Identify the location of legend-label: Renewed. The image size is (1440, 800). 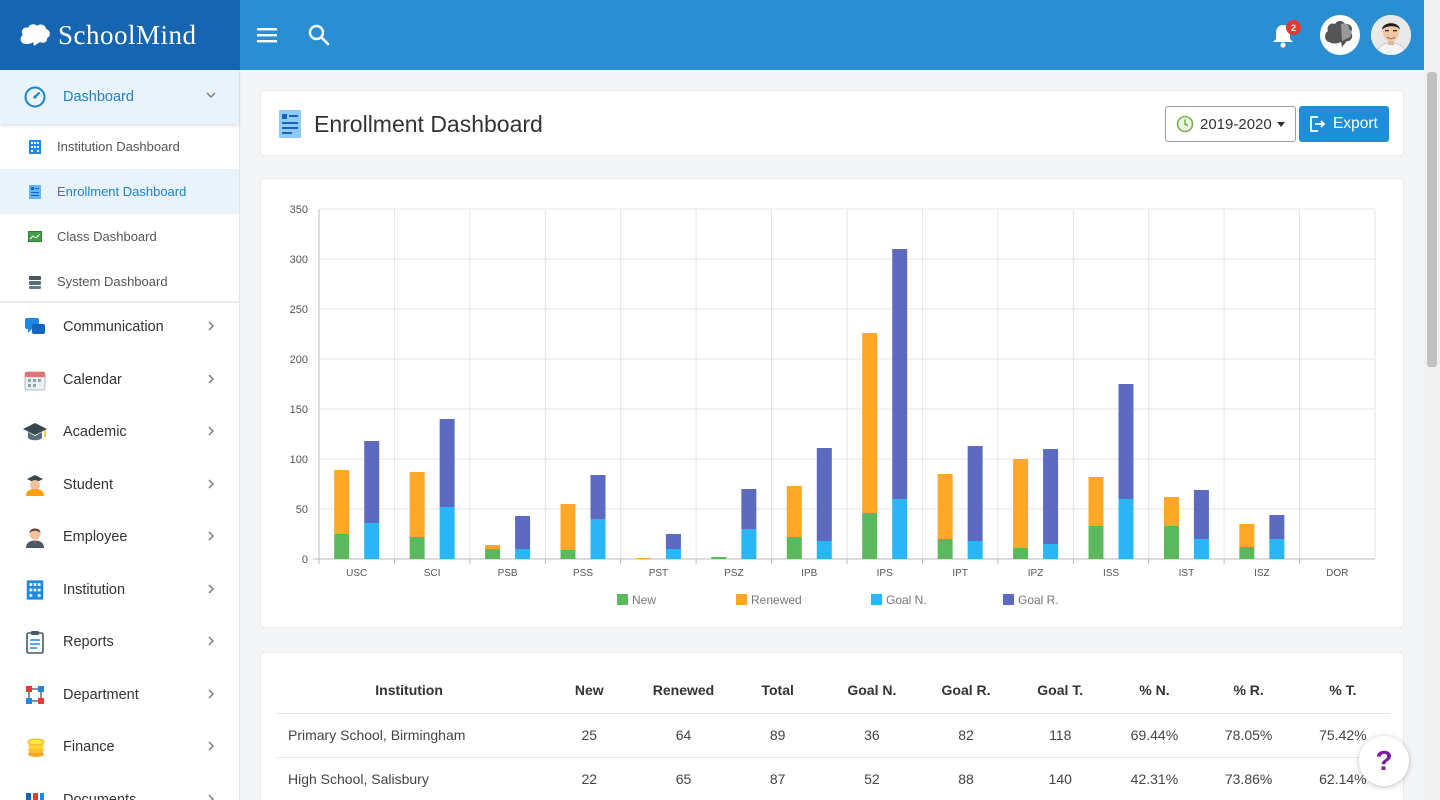
(776, 600).